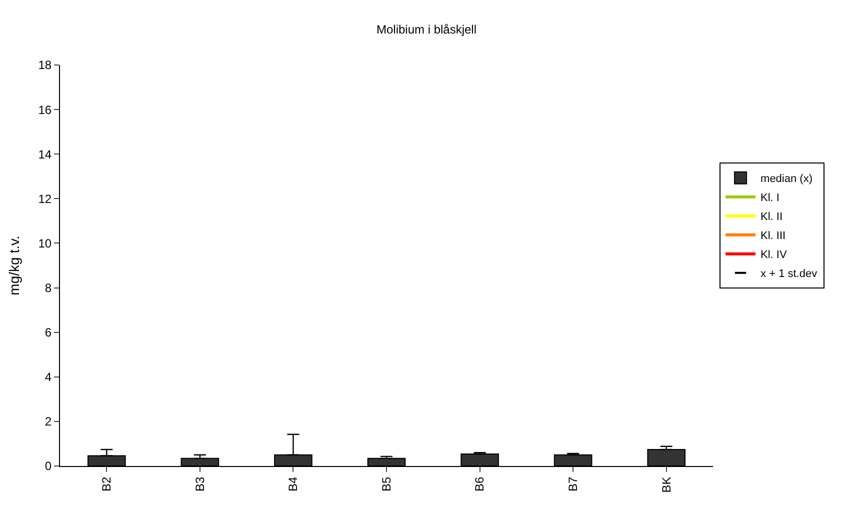  Describe the element at coordinates (48, 377) in the screenshot. I see `y-tick-label: 4` at that location.